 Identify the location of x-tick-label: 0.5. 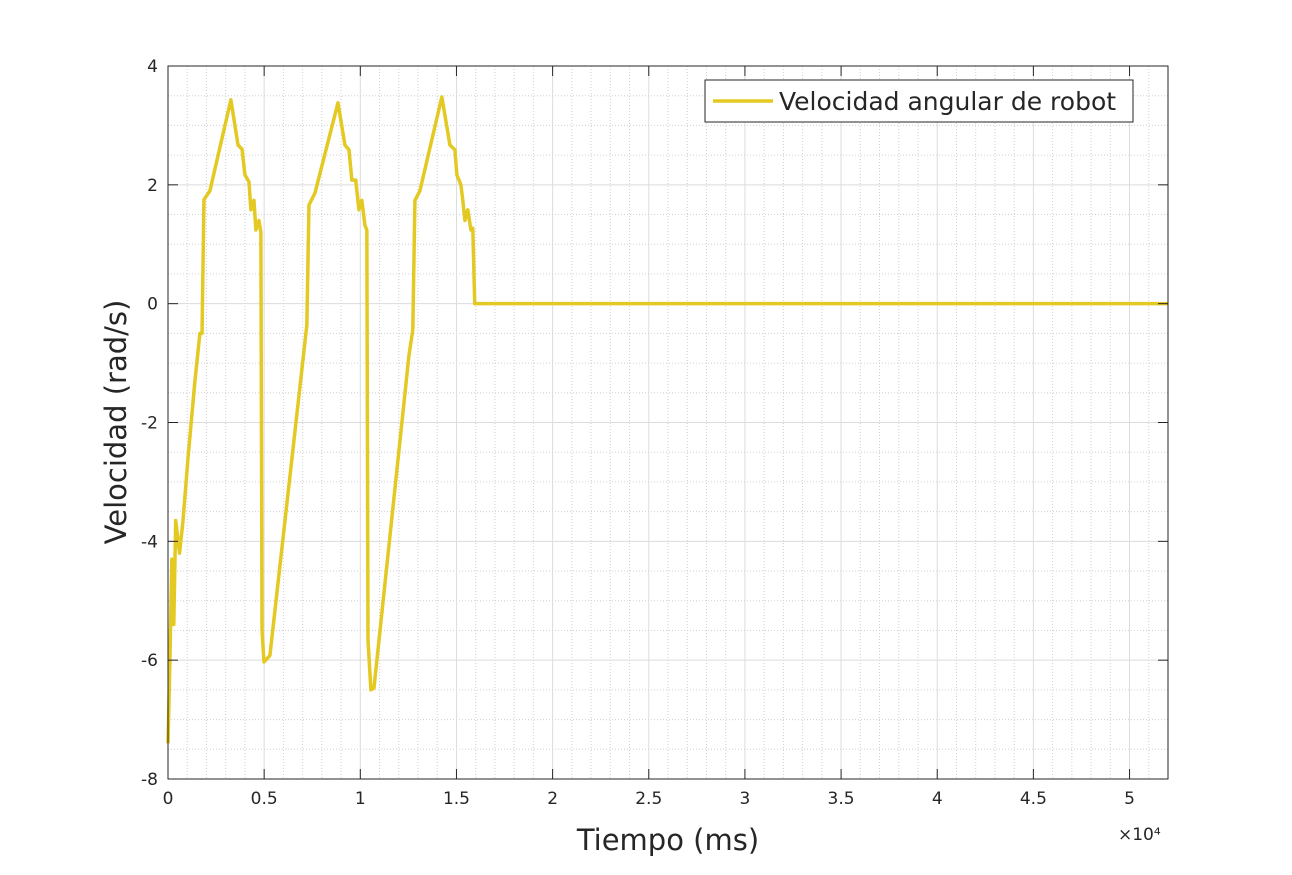
(264, 799).